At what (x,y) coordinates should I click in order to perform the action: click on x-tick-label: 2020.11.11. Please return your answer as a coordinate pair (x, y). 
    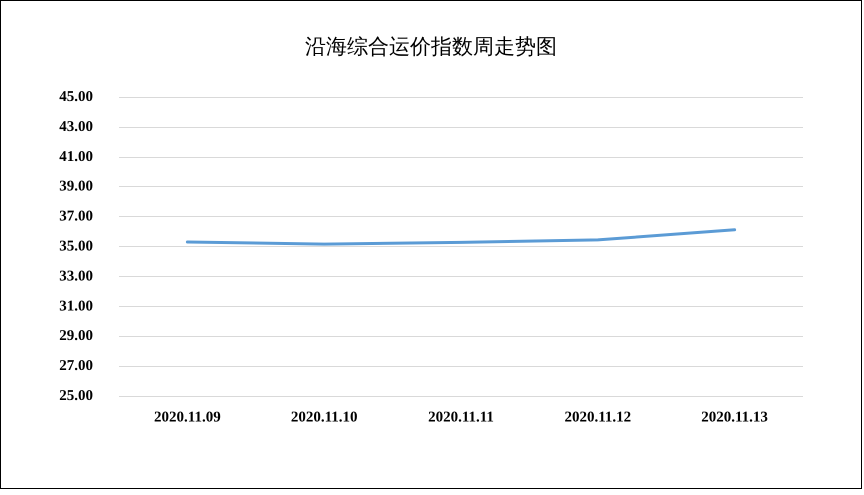
    Looking at the image, I should click on (461, 418).